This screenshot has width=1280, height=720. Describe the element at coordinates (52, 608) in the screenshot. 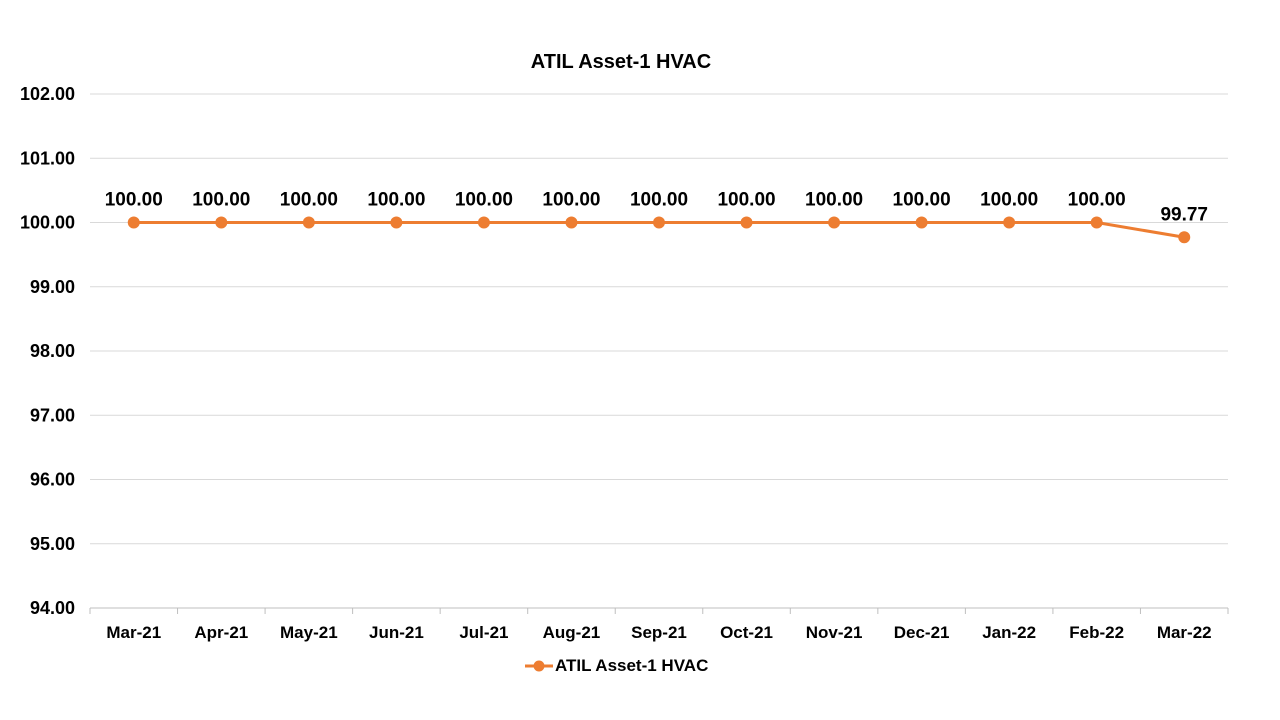

I see `y-tick-label: 94.00` at that location.